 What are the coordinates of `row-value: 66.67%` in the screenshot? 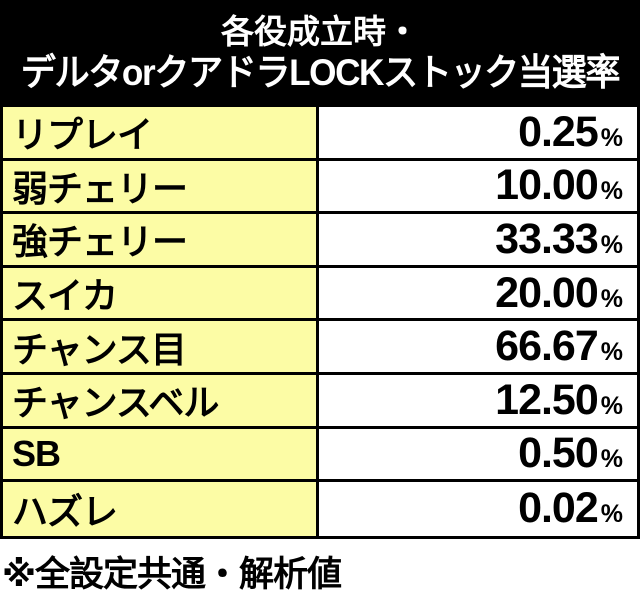 It's located at (478, 346).